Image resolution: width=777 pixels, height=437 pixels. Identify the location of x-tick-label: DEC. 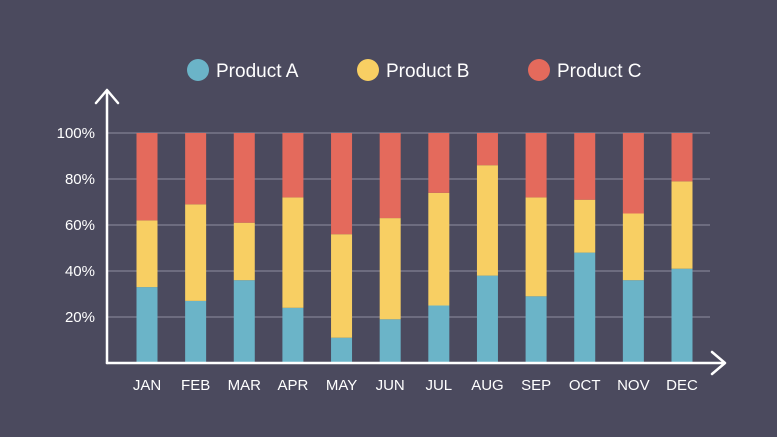
(682, 385).